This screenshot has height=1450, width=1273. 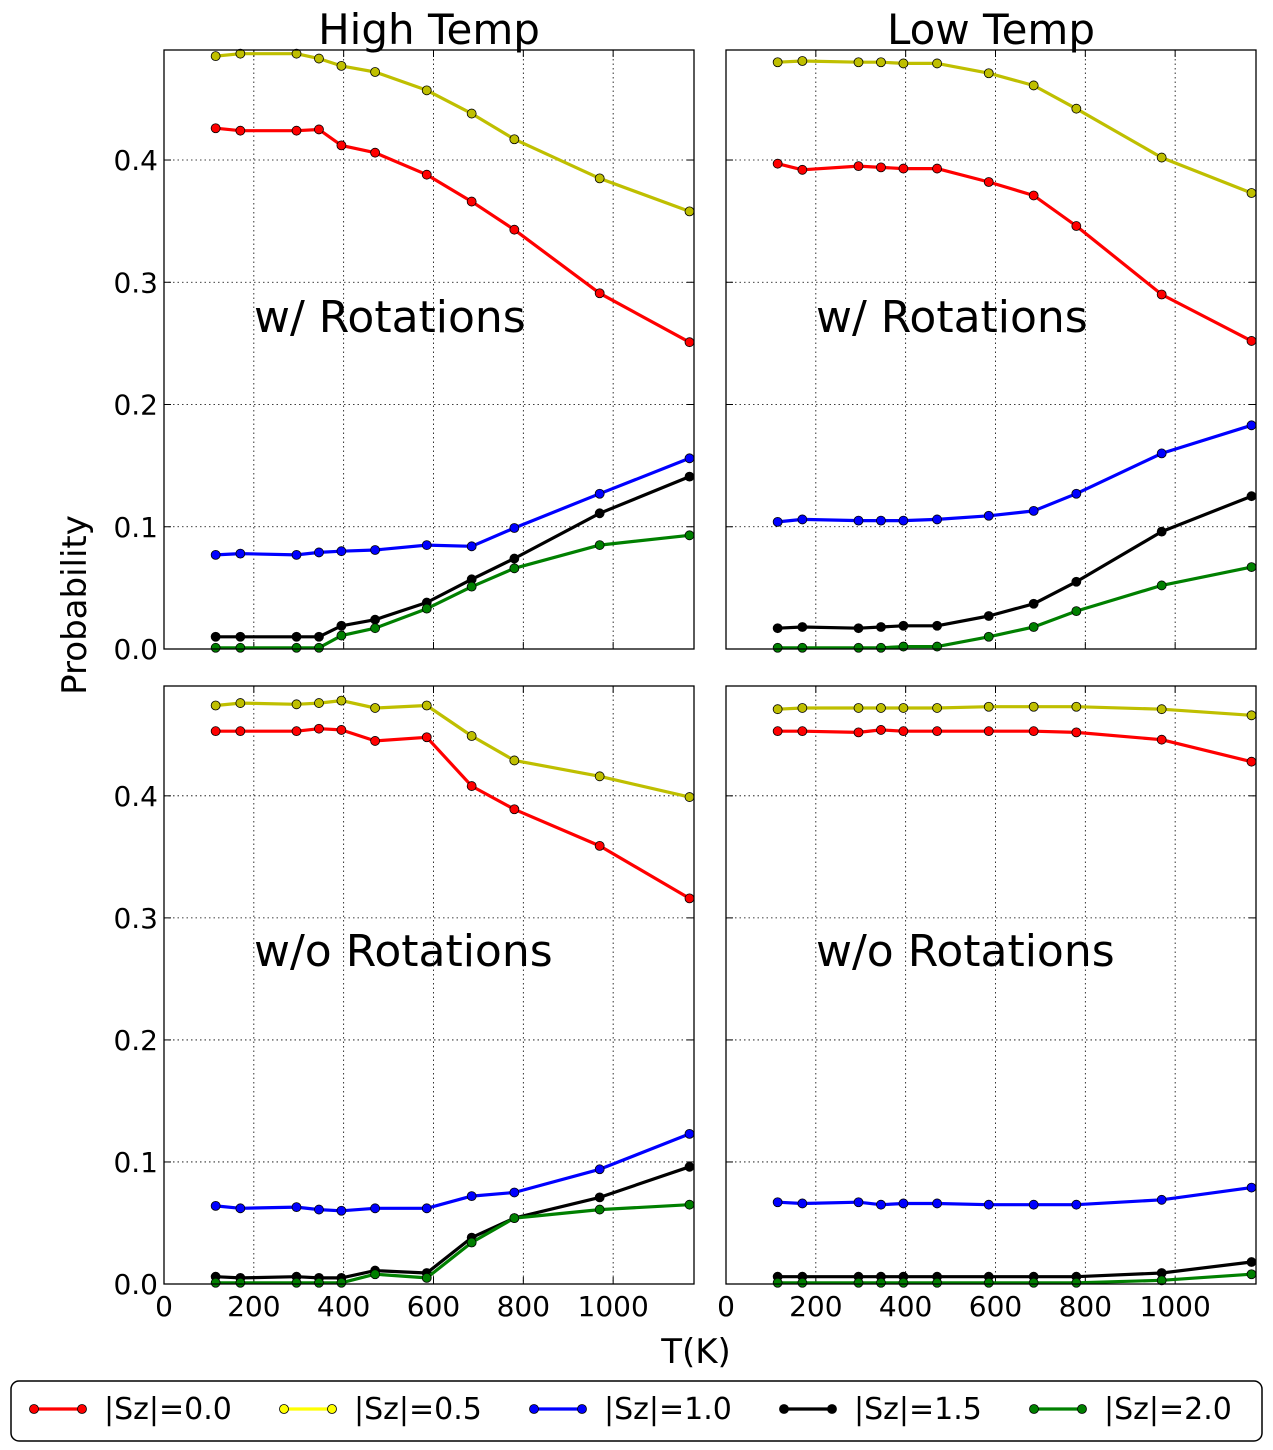 What do you see at coordinates (135, 796) in the screenshot?
I see `y-tick-label: 0.4` at bounding box center [135, 796].